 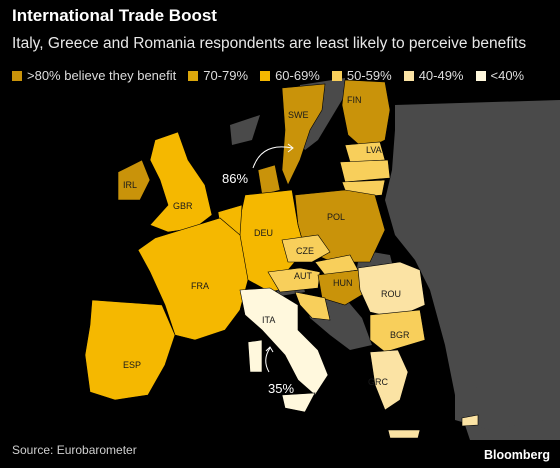 What do you see at coordinates (200, 286) in the screenshot?
I see `label-fra: FRA` at bounding box center [200, 286].